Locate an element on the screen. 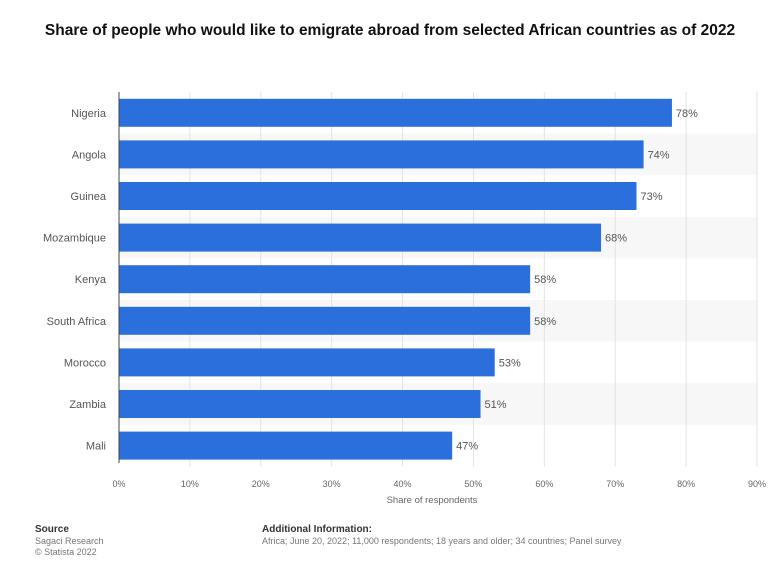  value-label: 73% is located at coordinates (651, 197).